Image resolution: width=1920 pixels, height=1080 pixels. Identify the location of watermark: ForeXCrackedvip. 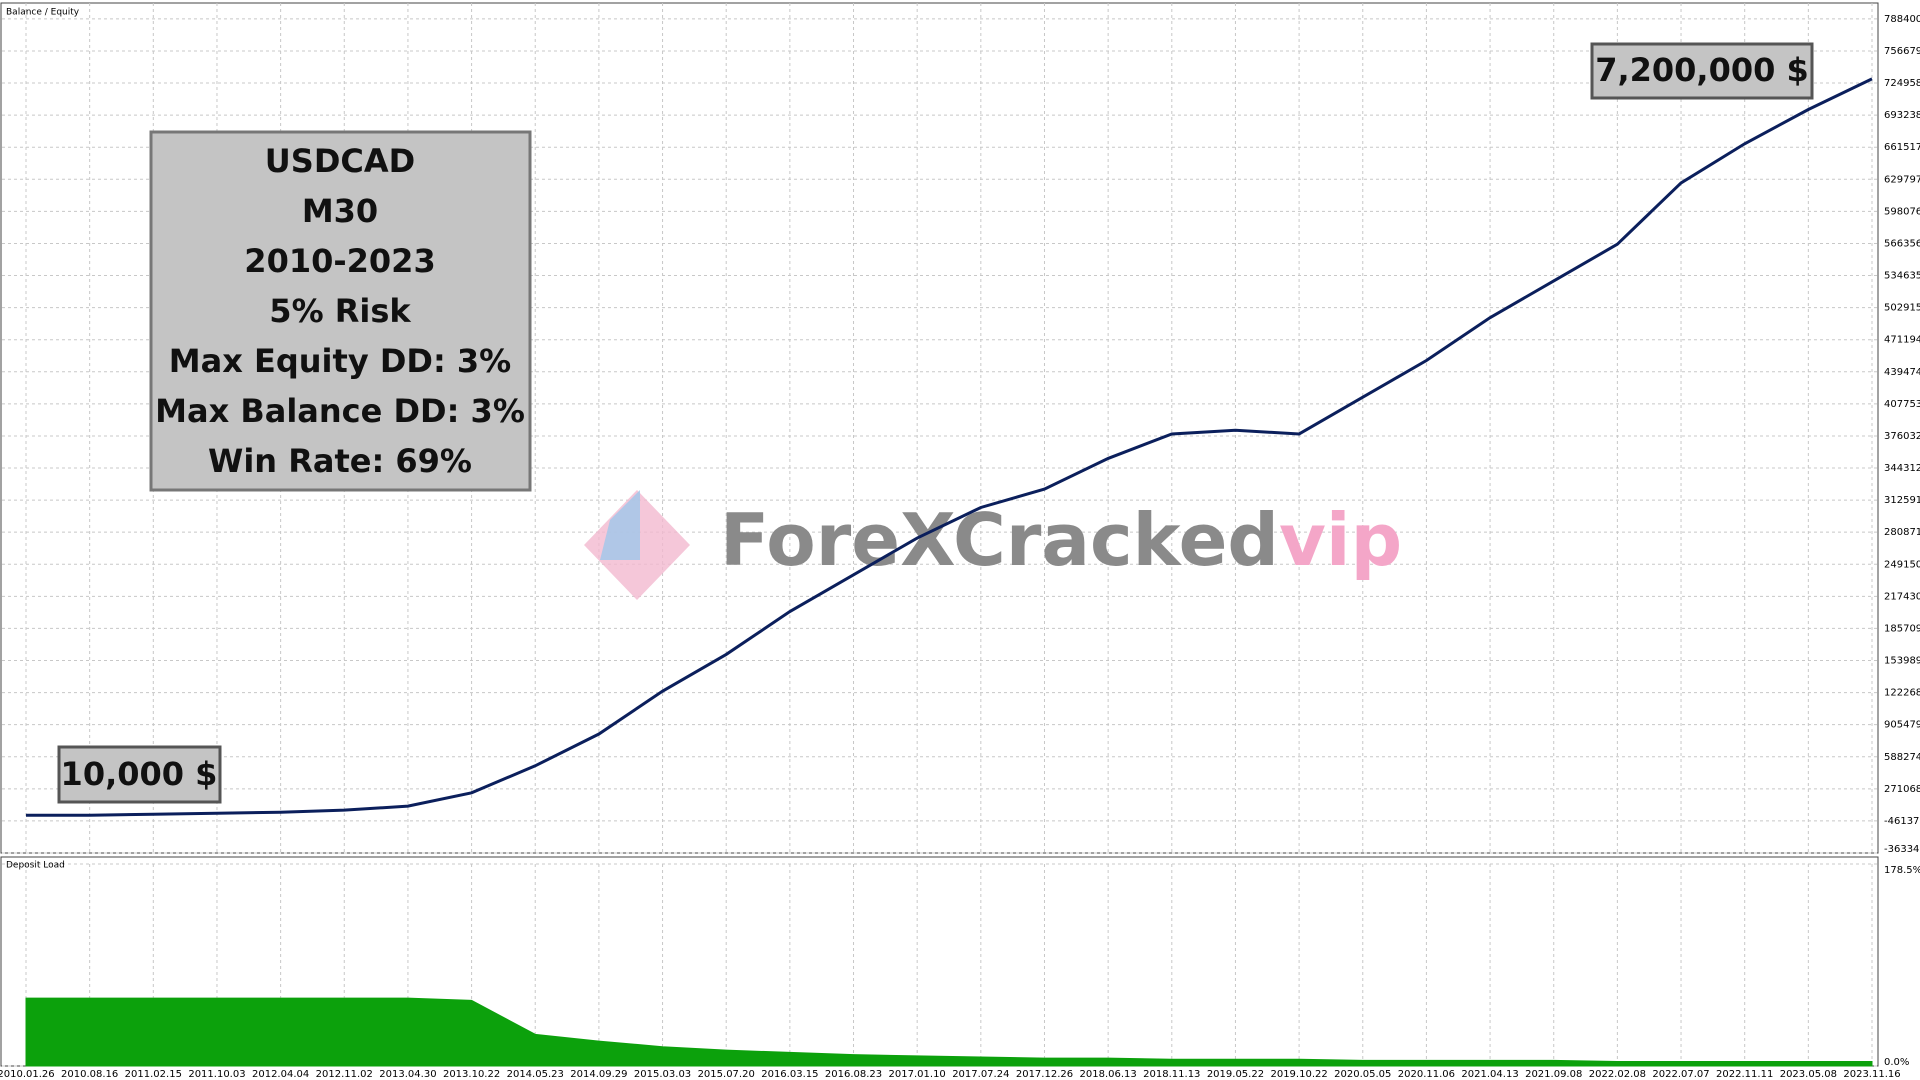
(993, 545).